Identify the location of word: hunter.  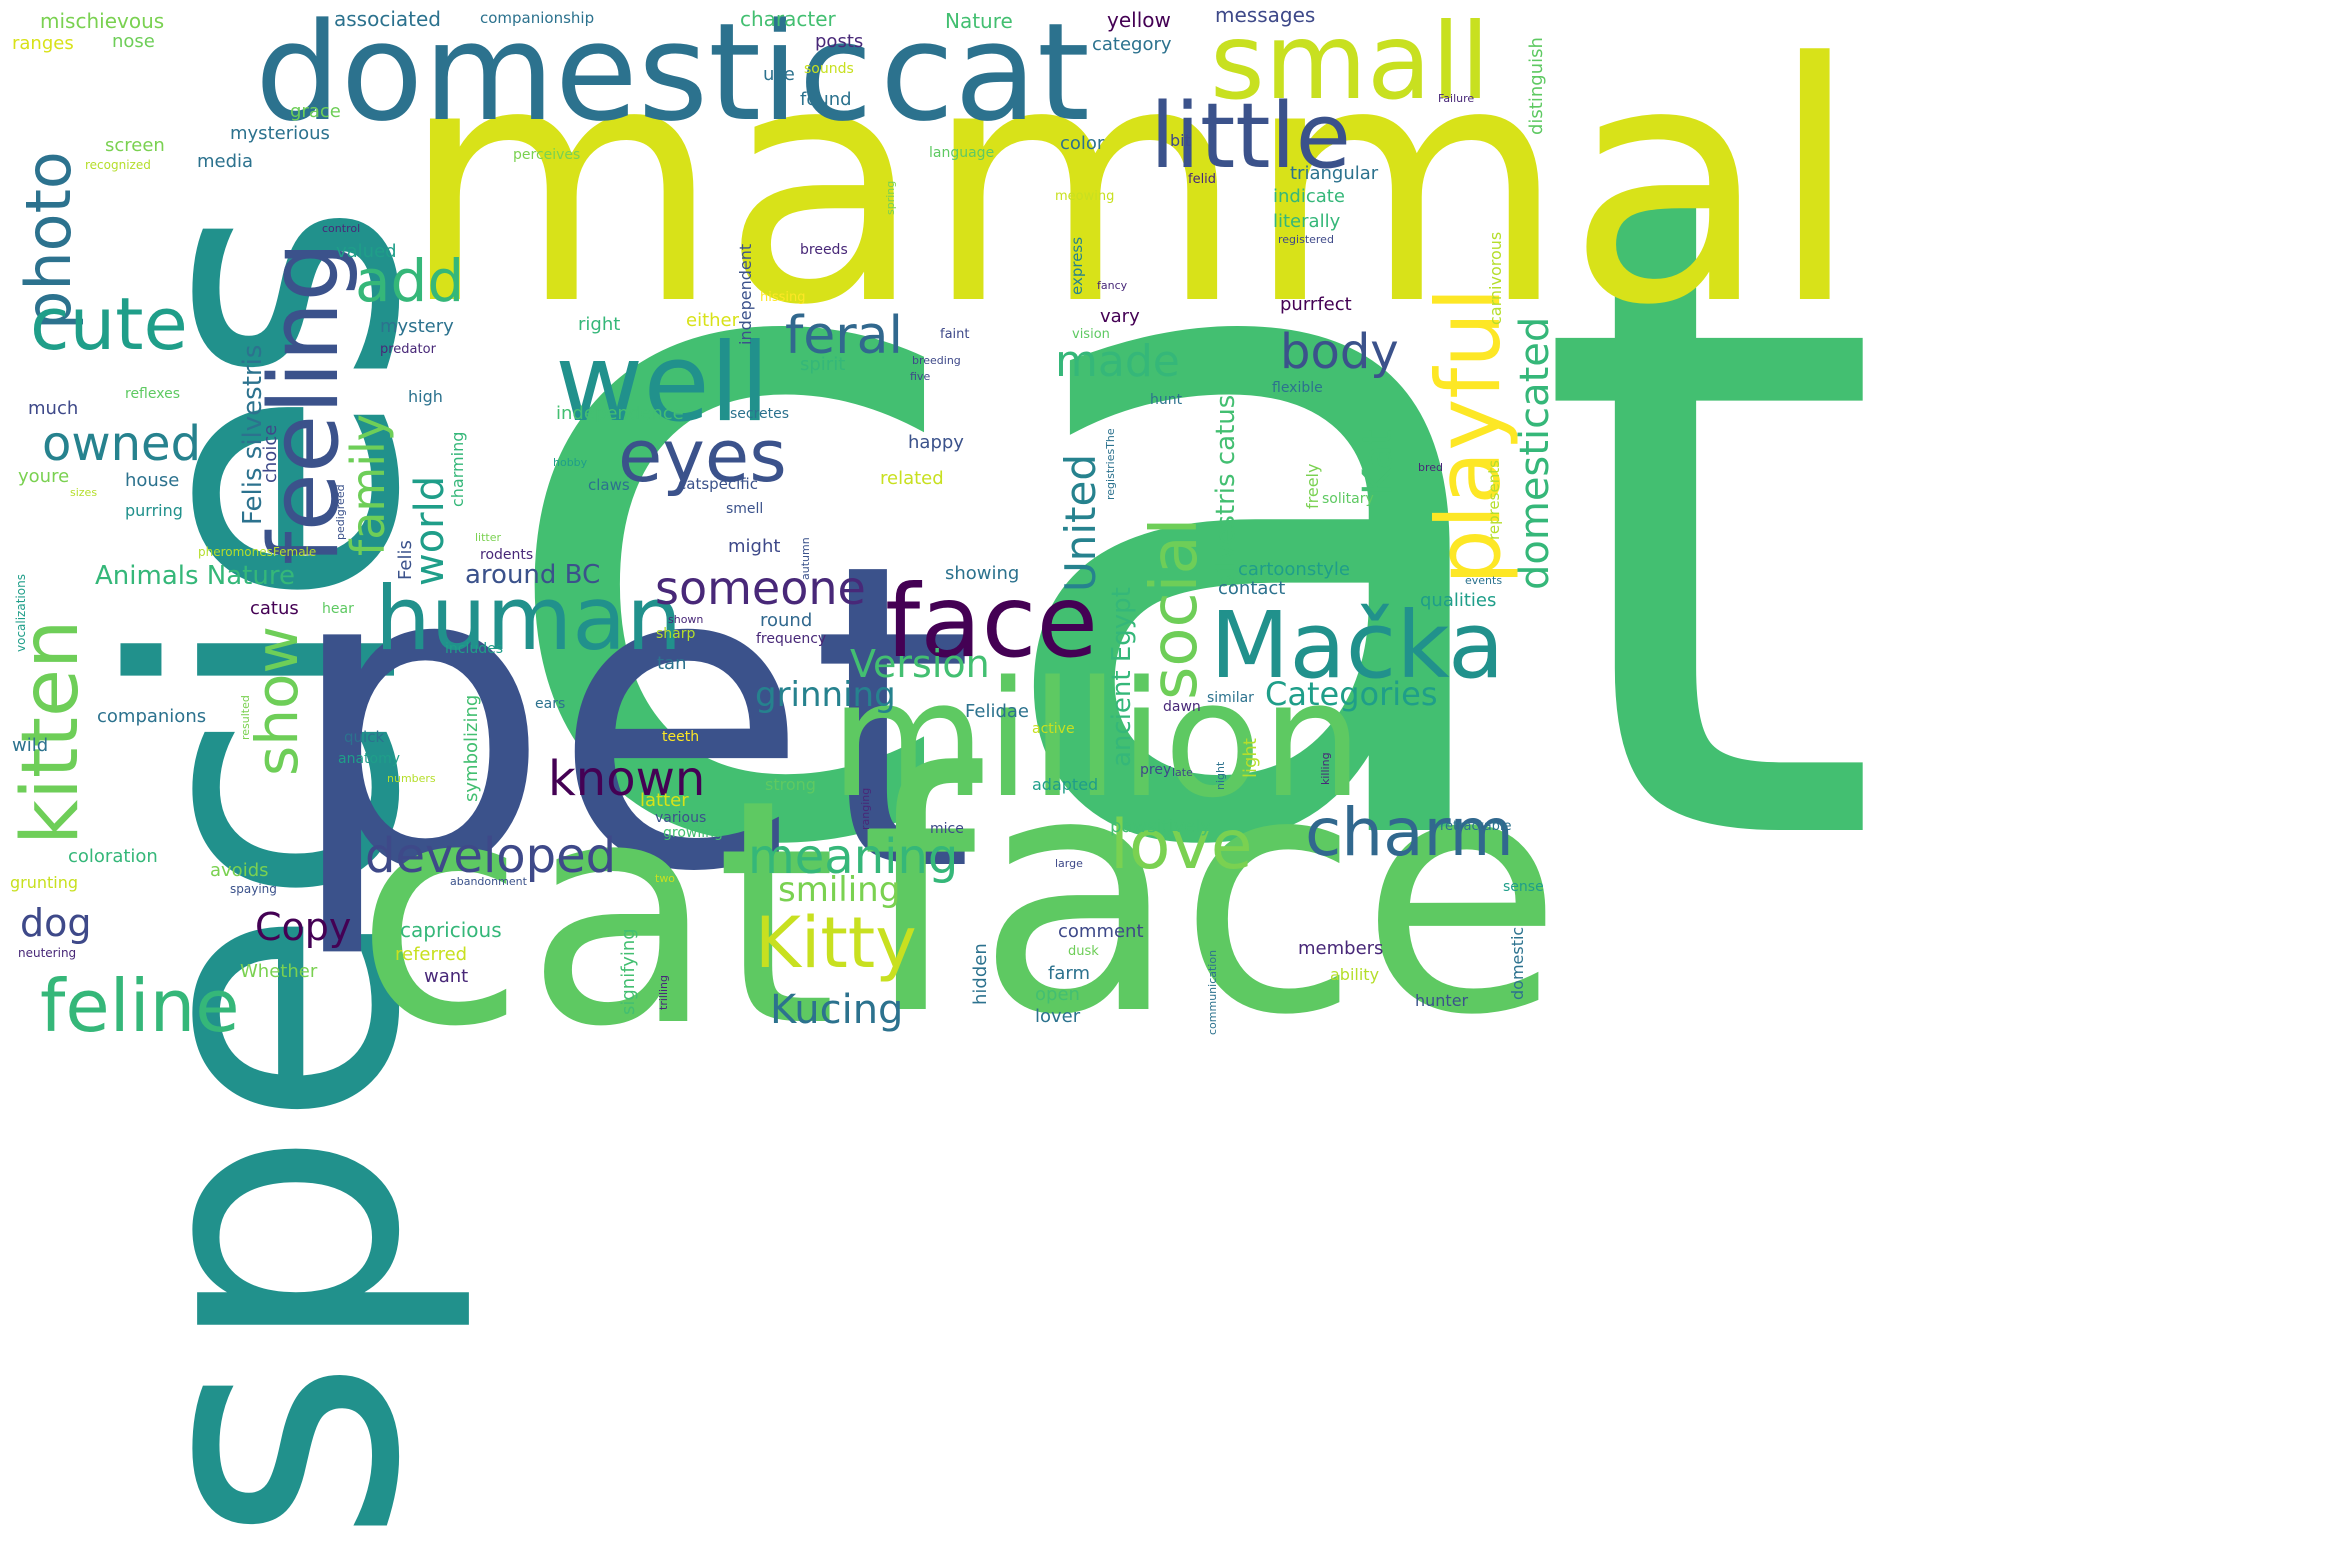
(1442, 1000).